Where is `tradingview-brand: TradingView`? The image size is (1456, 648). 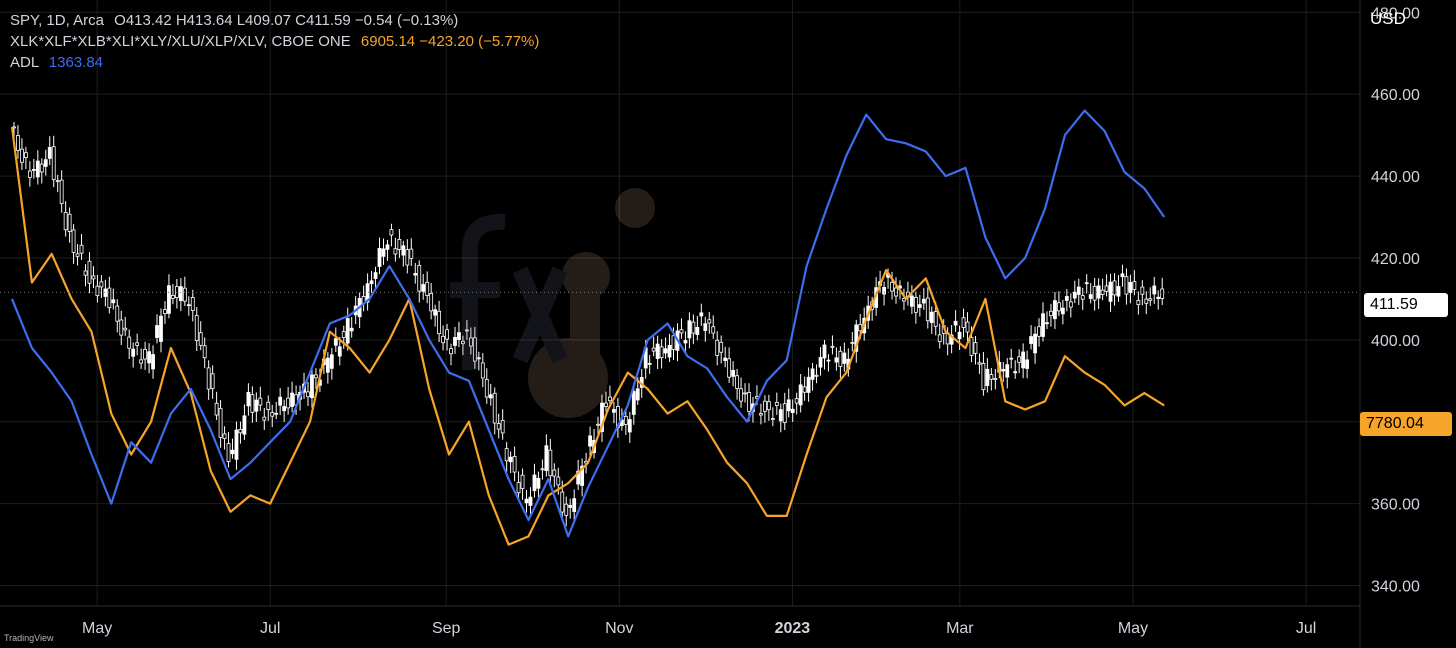
tradingview-brand: TradingView is located at coordinates (29, 638).